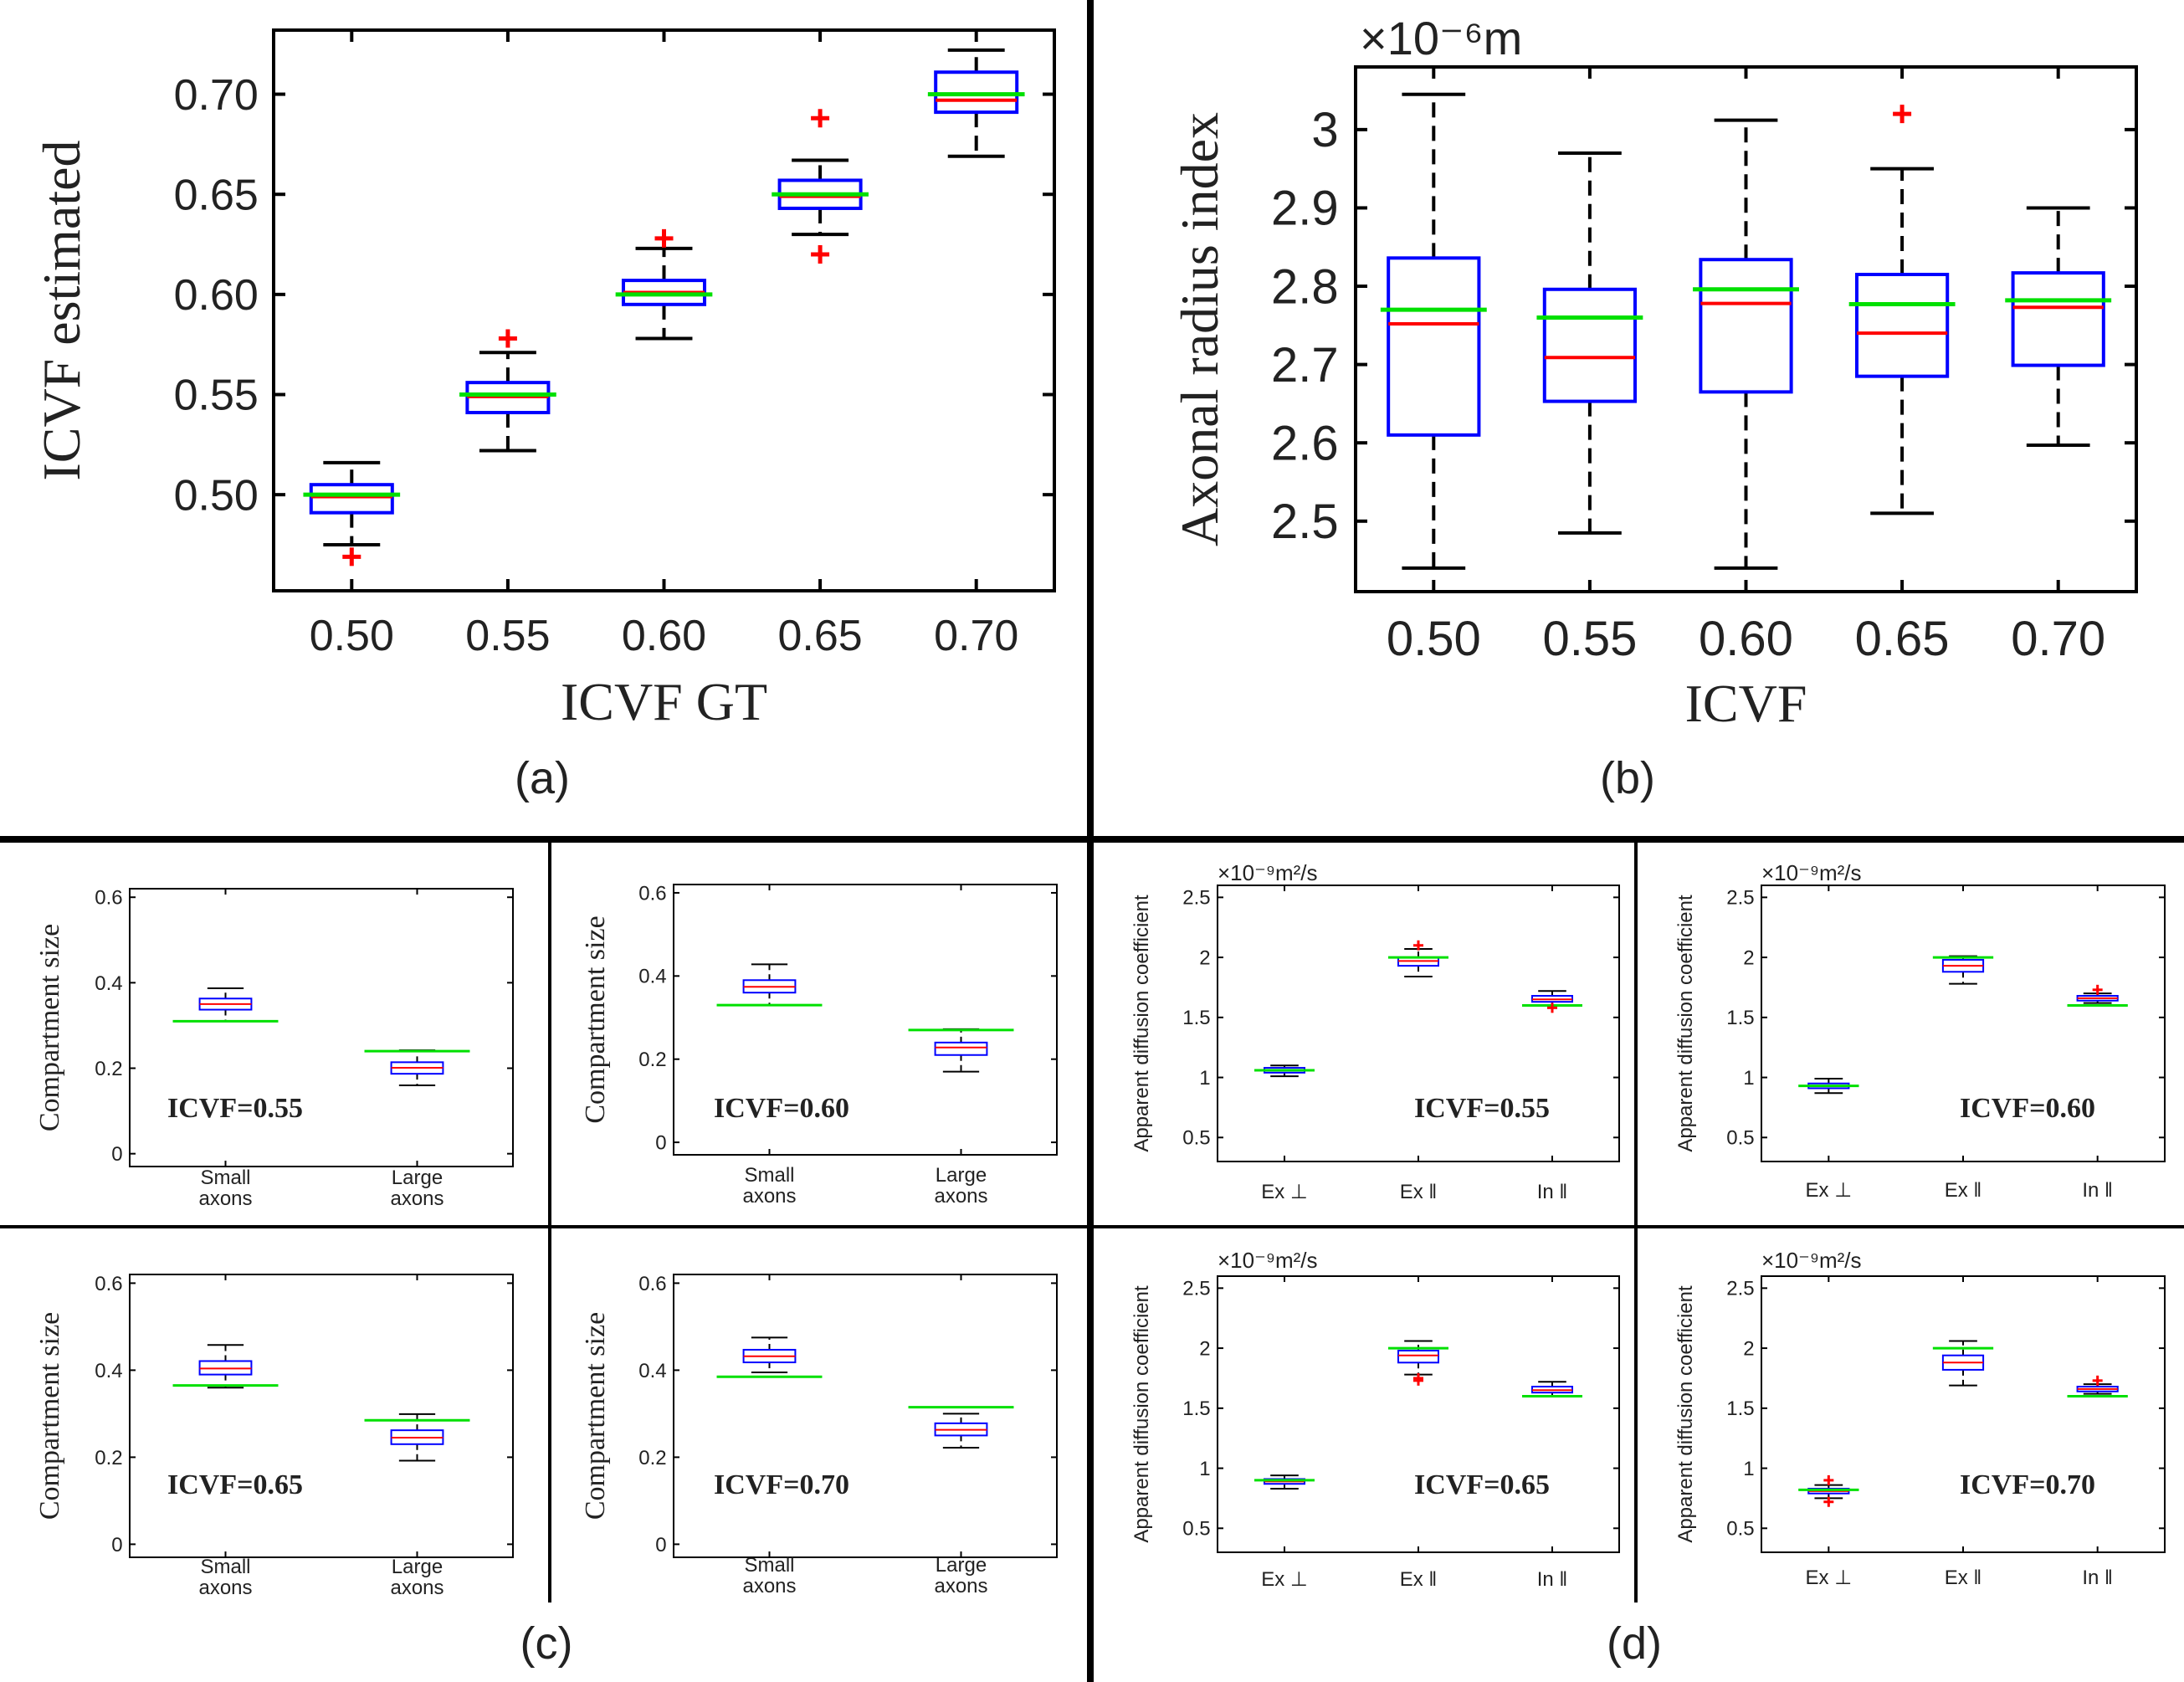 The image size is (2184, 1682). Describe the element at coordinates (1740, 898) in the screenshot. I see `ytick-label: 2.5` at that location.